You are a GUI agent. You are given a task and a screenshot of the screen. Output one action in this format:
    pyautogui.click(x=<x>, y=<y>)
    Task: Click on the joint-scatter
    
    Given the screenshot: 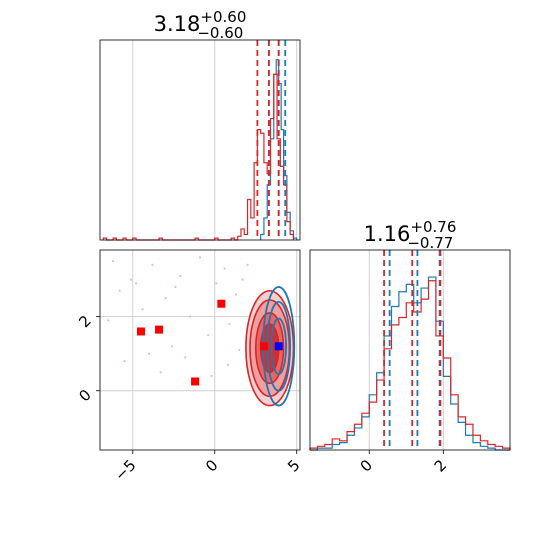 What is the action you would take?
    pyautogui.click(x=179, y=317)
    